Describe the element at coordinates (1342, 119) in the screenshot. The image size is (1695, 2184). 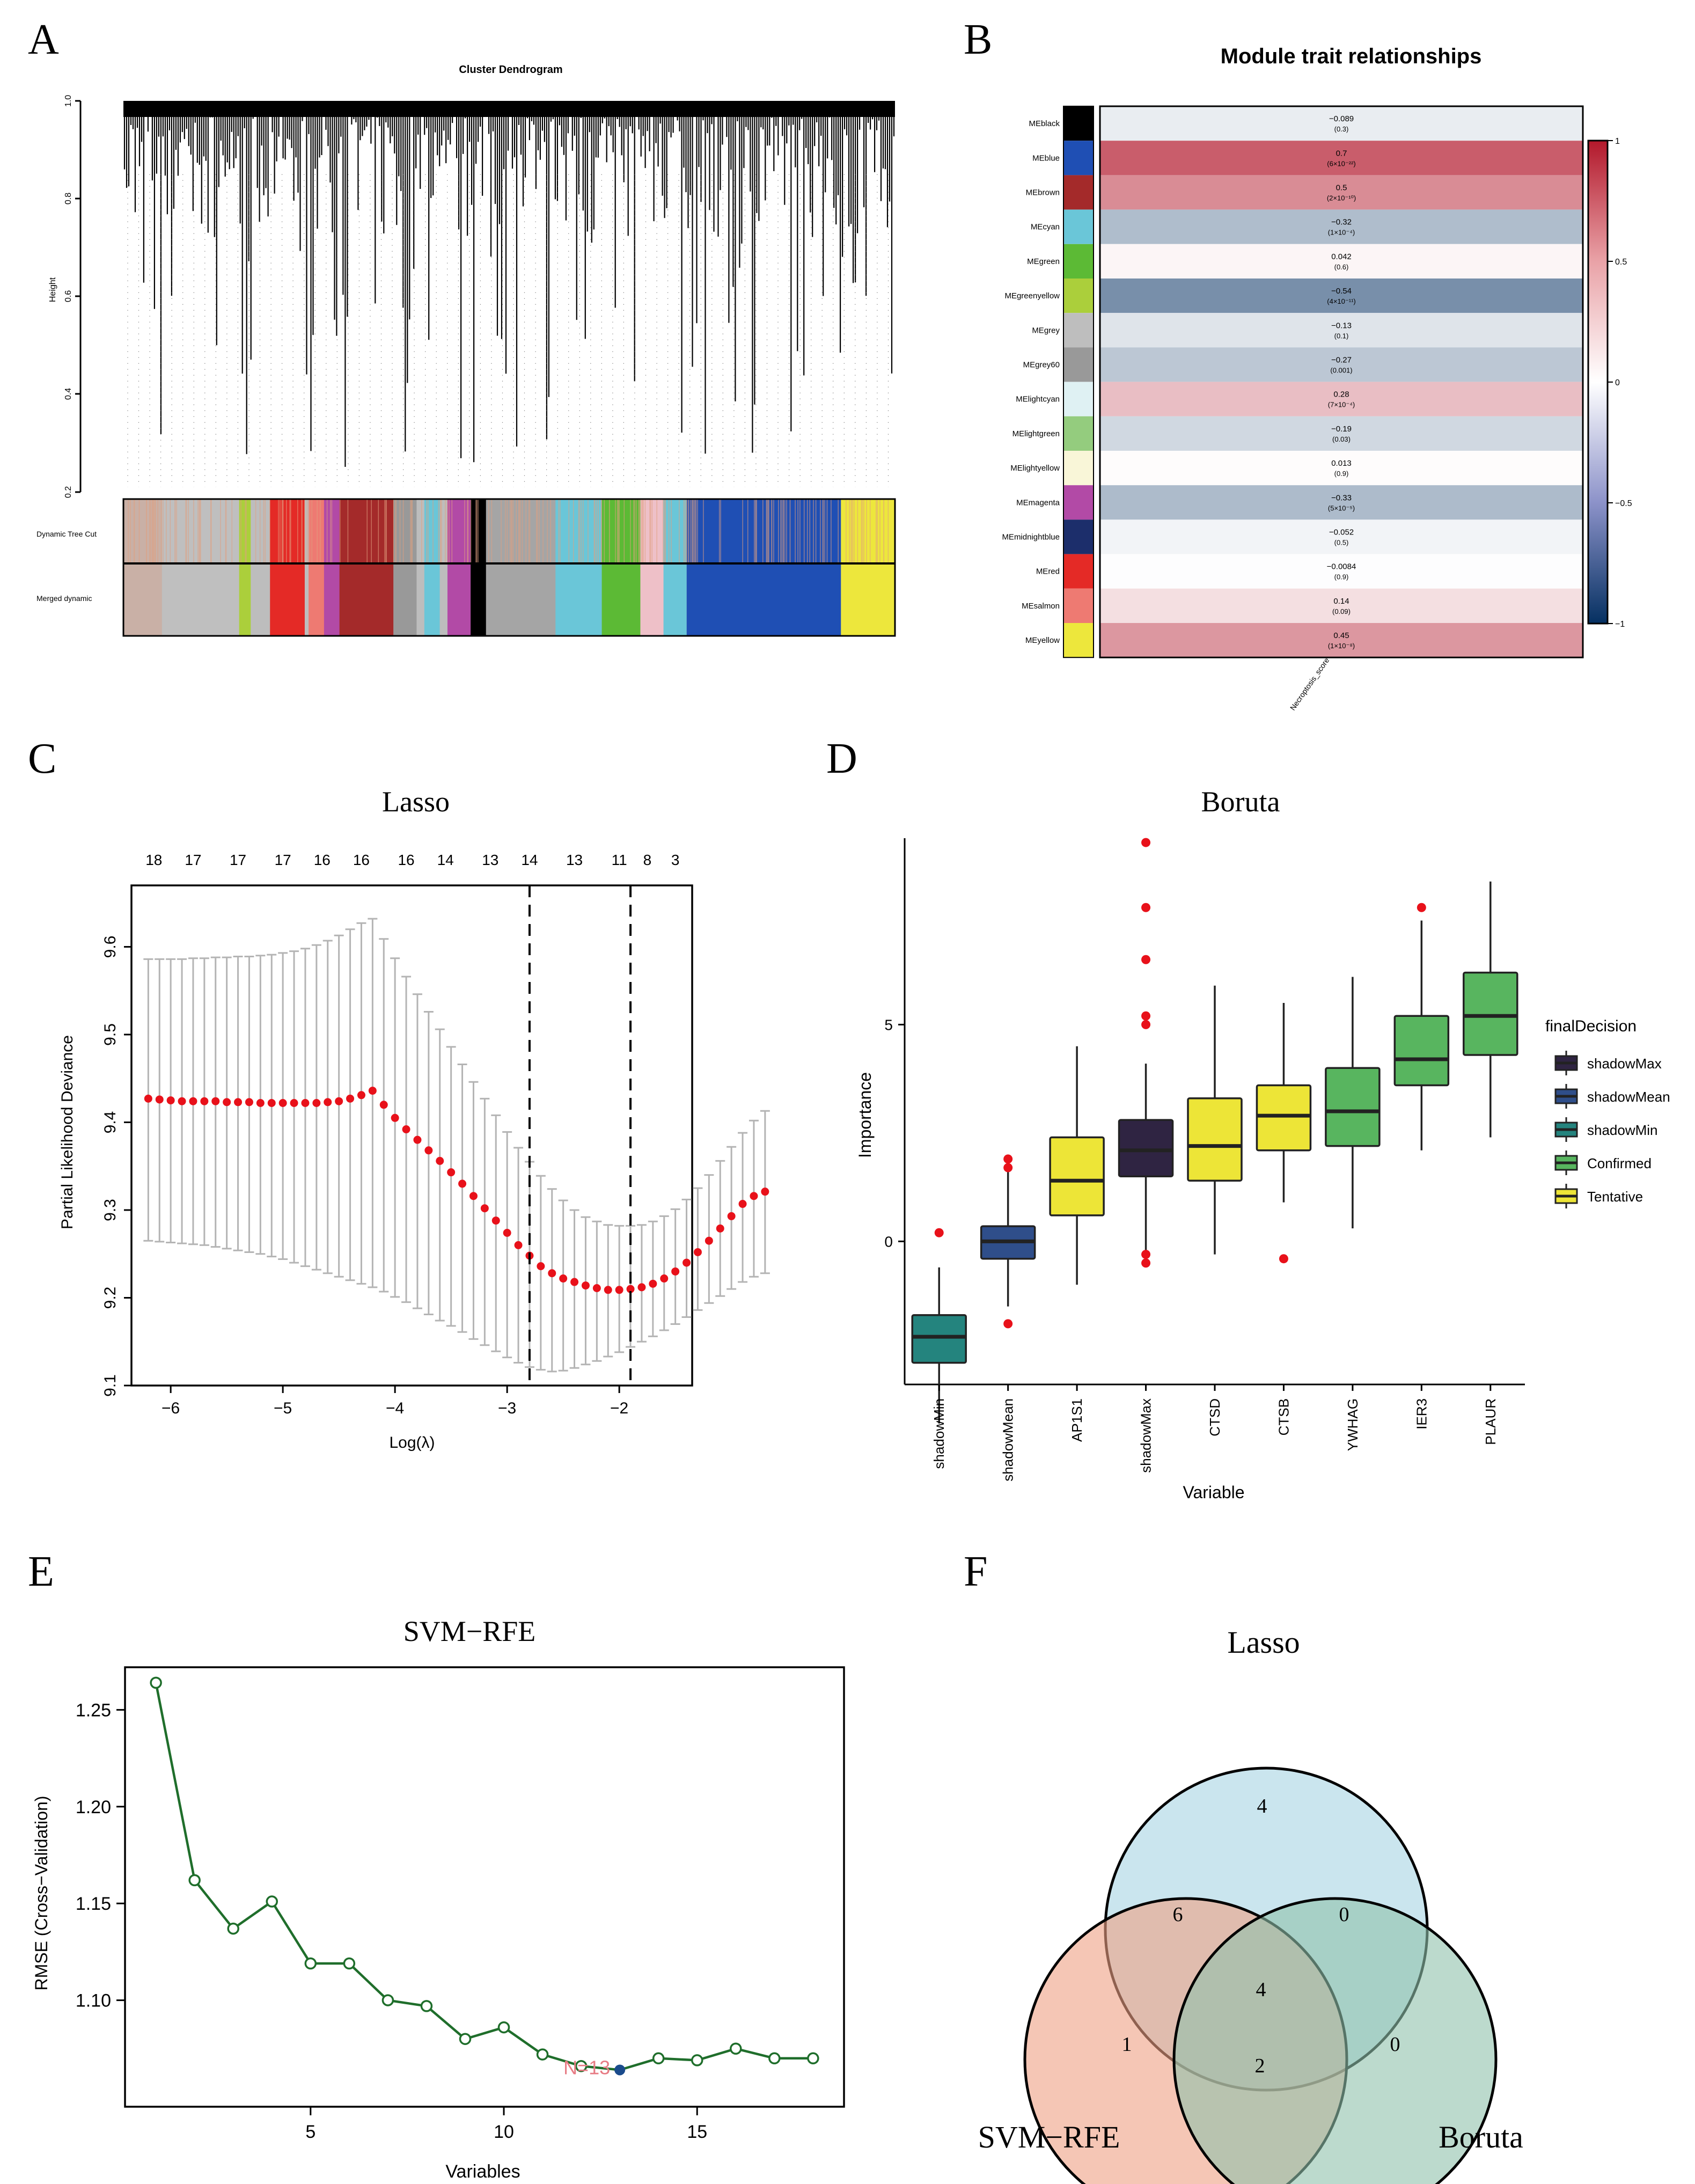
I see `correlation-value: −0.089` at that location.